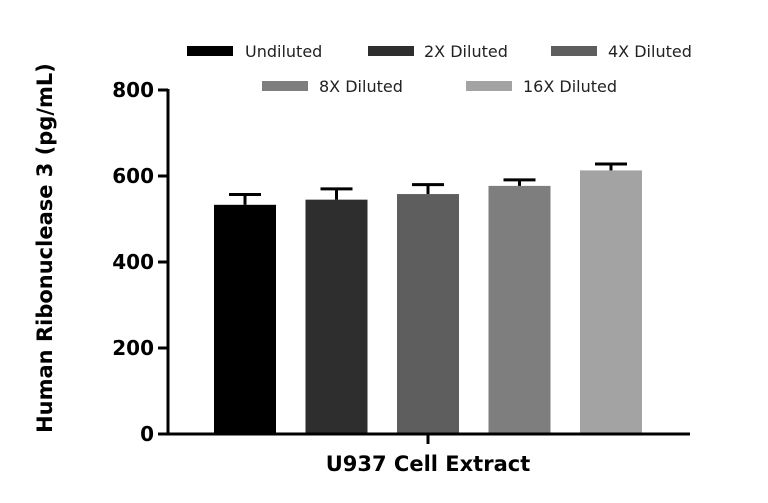  What do you see at coordinates (428, 438) in the screenshot?
I see `x-axis` at bounding box center [428, 438].